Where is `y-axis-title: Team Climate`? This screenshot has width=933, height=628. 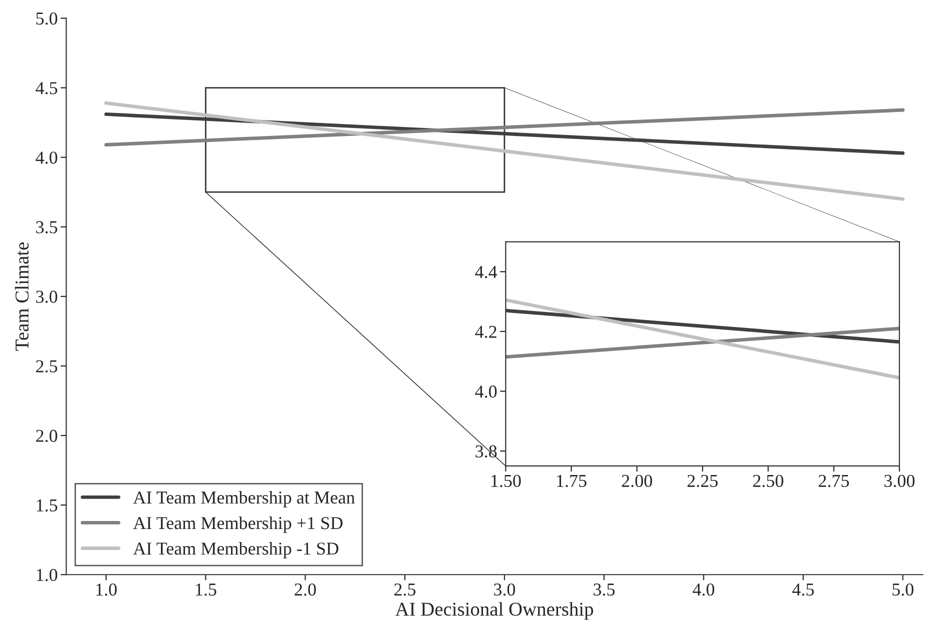
y-axis-title: Team Climate is located at coordinates (21, 296).